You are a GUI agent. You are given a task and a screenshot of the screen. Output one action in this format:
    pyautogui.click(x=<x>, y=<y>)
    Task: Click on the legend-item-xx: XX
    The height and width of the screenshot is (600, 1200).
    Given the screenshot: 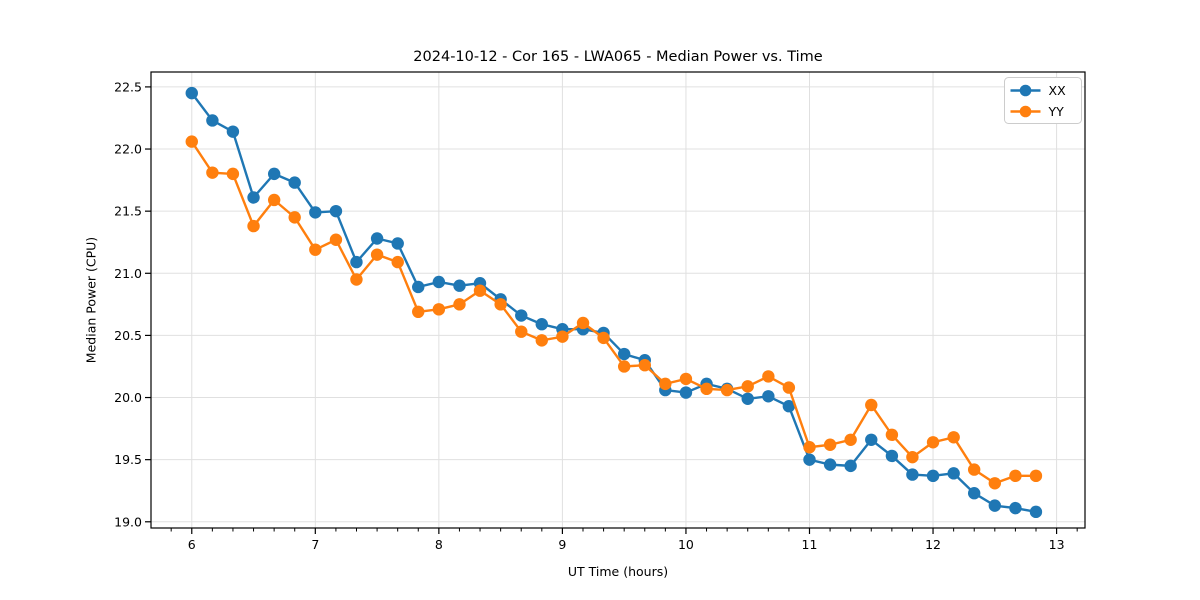 What is the action you would take?
    pyautogui.click(x=1038, y=90)
    